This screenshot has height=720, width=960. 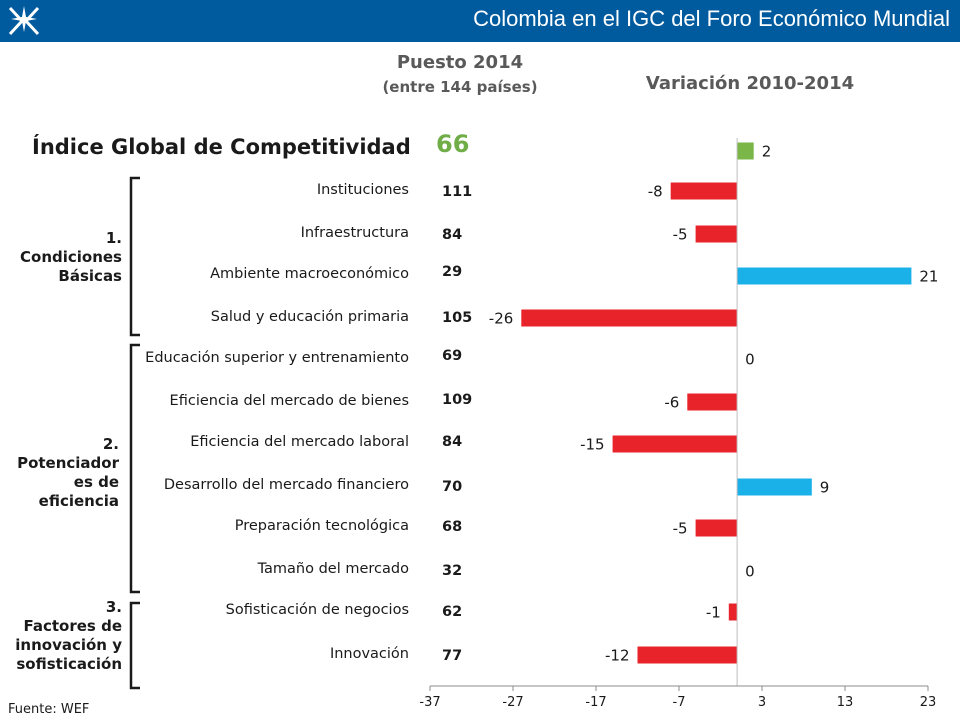 What do you see at coordinates (68, 473) in the screenshot?
I see `group-efficiency-enhancers: 2. Potenciador es de eficiencia` at bounding box center [68, 473].